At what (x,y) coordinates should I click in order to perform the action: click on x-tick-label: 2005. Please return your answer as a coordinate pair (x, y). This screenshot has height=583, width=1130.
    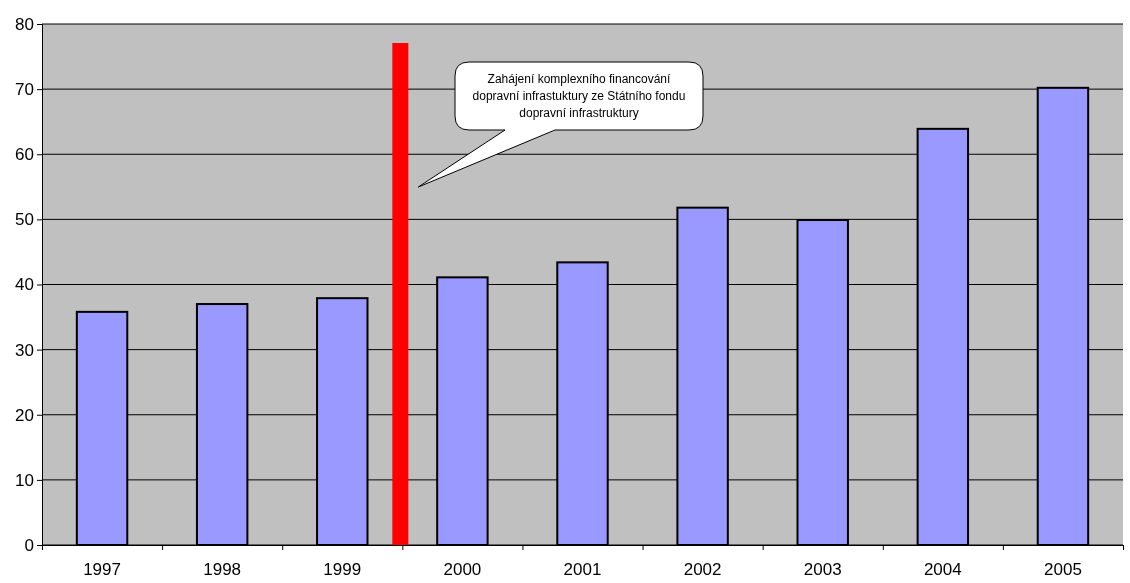
    Looking at the image, I should click on (1063, 569).